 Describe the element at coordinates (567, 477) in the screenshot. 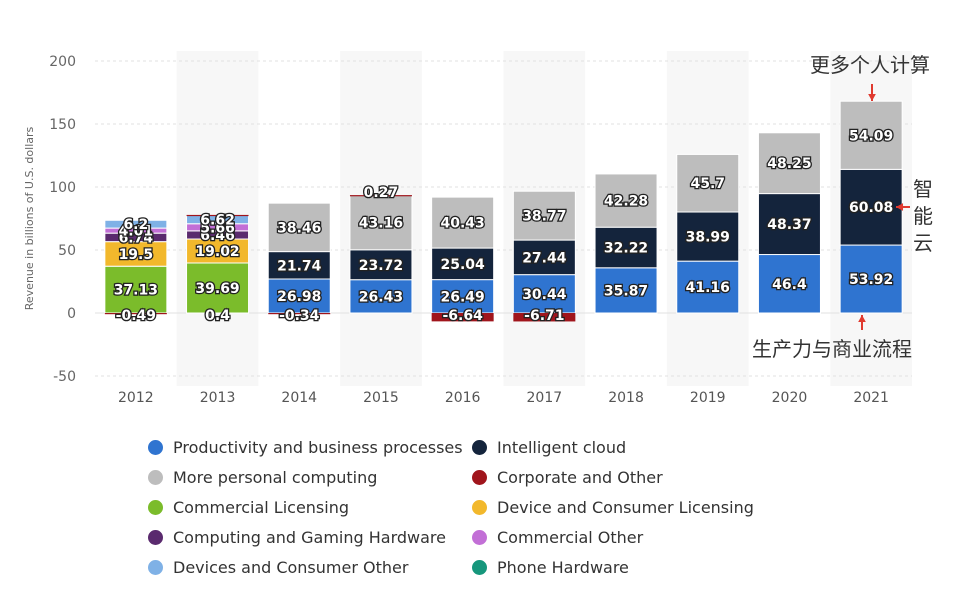

I see `legend-item: Corporate and Other` at that location.